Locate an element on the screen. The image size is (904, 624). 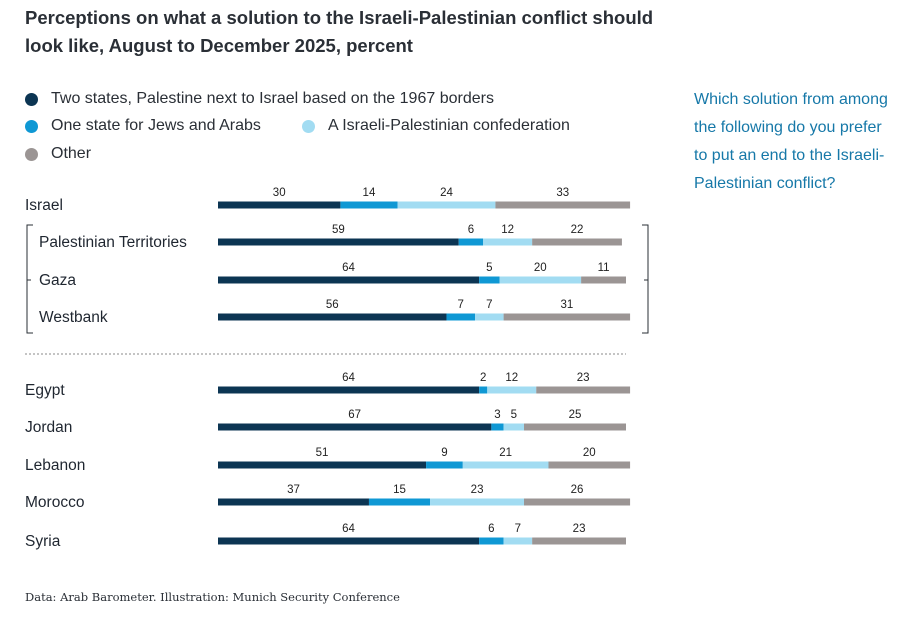
group-bracket-right is located at coordinates (645, 279).